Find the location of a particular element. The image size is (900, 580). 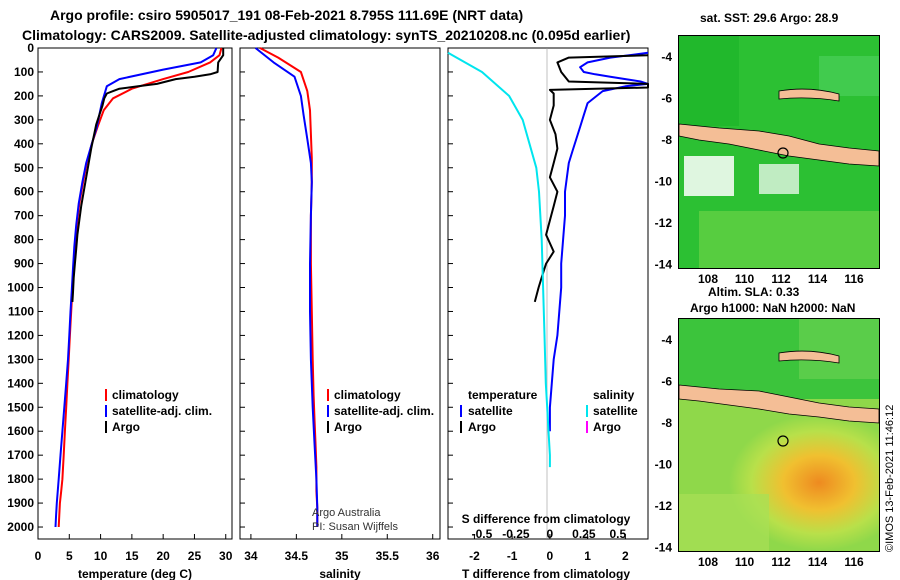

legend-climatology: climatology is located at coordinates (145, 395).